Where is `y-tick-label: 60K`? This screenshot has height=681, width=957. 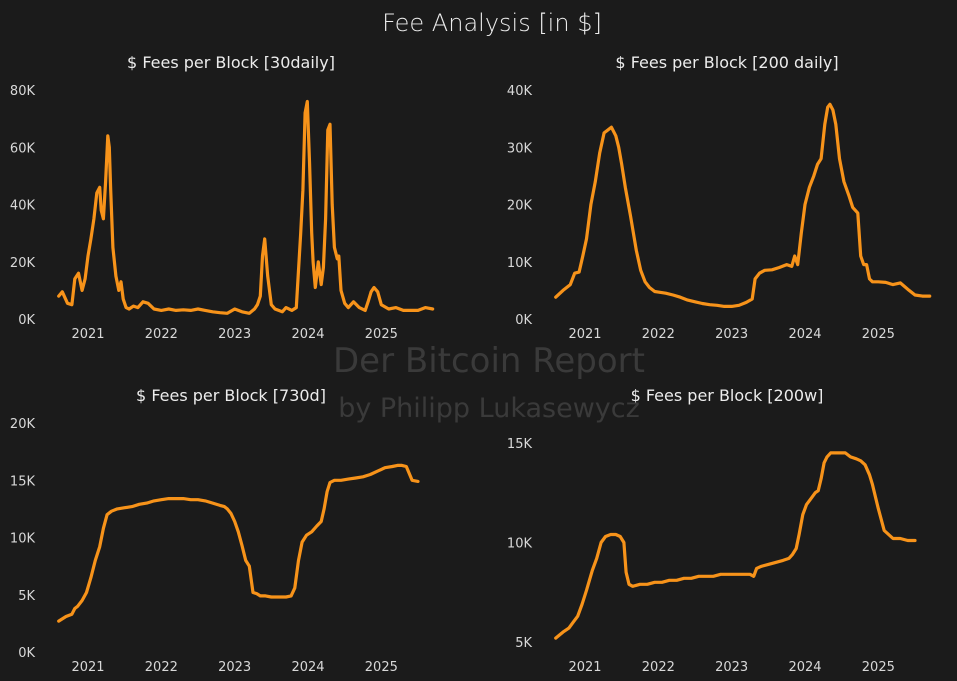
y-tick-label: 60K is located at coordinates (23, 148).